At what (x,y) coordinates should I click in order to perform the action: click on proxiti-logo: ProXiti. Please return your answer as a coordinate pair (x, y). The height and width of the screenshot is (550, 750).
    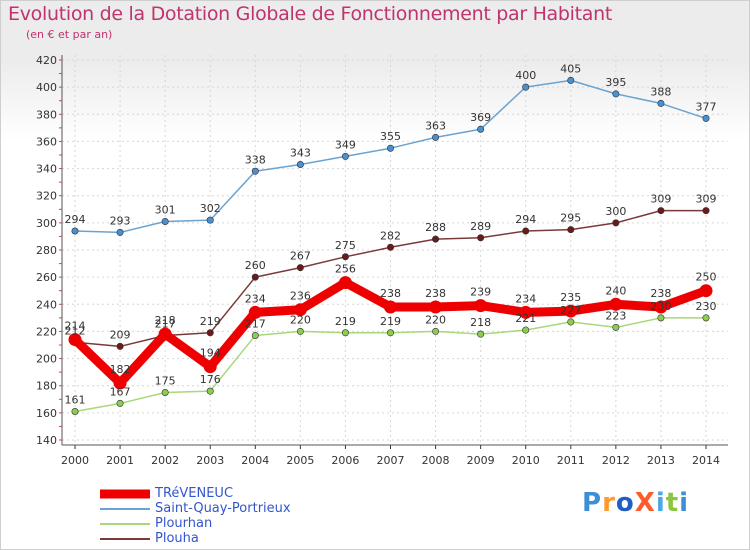
    Looking at the image, I should click on (635, 503).